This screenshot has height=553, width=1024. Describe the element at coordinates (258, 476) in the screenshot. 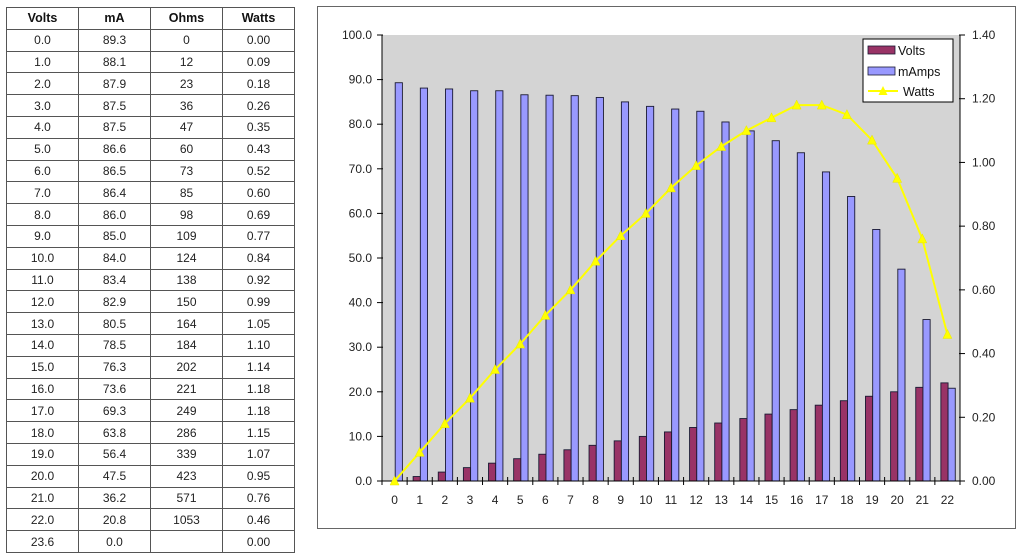

I see `cell-watts: 0.95` at that location.